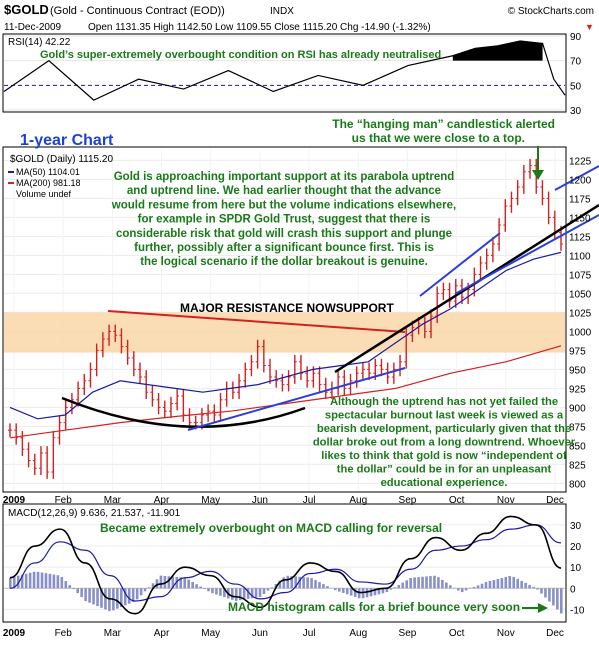  What do you see at coordinates (576, 568) in the screenshot?
I see `macd-tick-label: 10` at bounding box center [576, 568].